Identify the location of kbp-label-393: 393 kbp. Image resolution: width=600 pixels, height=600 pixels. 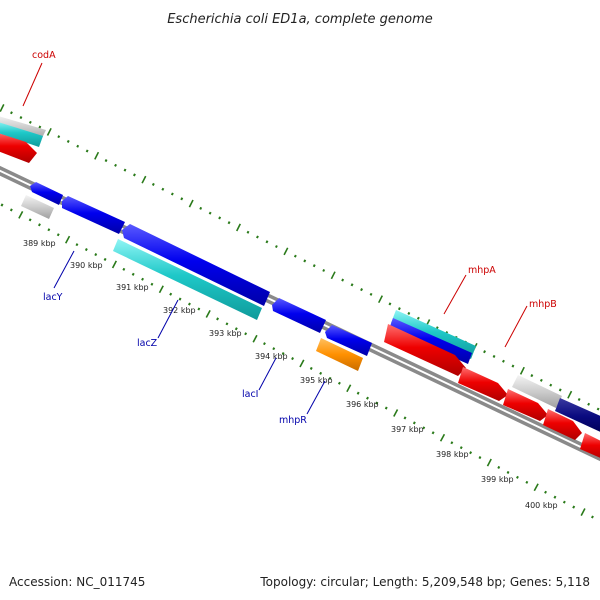
(225, 333).